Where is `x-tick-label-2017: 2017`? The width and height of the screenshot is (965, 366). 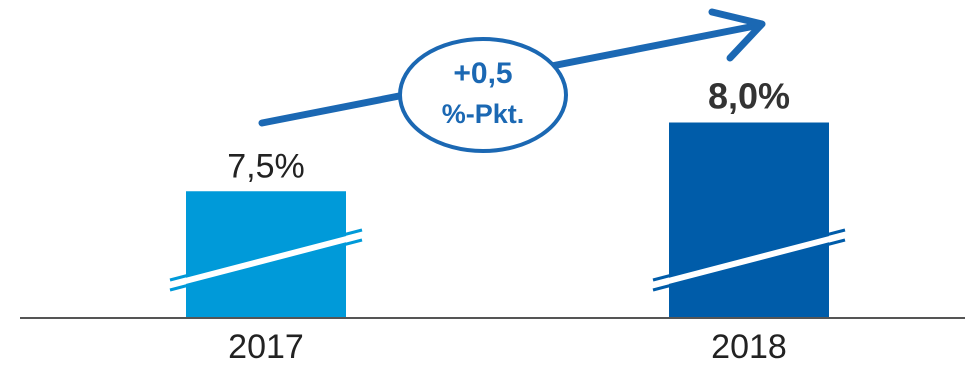 x-tick-label-2017: 2017 is located at coordinates (266, 347).